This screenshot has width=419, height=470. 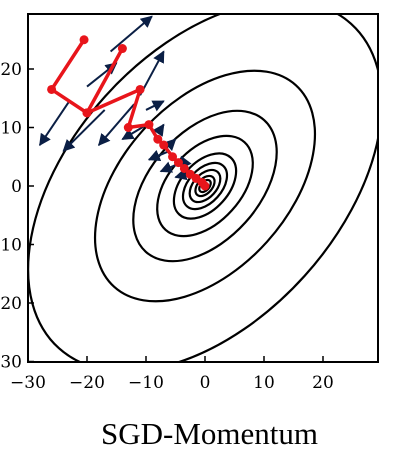 What do you see at coordinates (172, 374) in the screenshot?
I see `x-axis-ticks: −30 −20 −10 0 10 20` at bounding box center [172, 374].